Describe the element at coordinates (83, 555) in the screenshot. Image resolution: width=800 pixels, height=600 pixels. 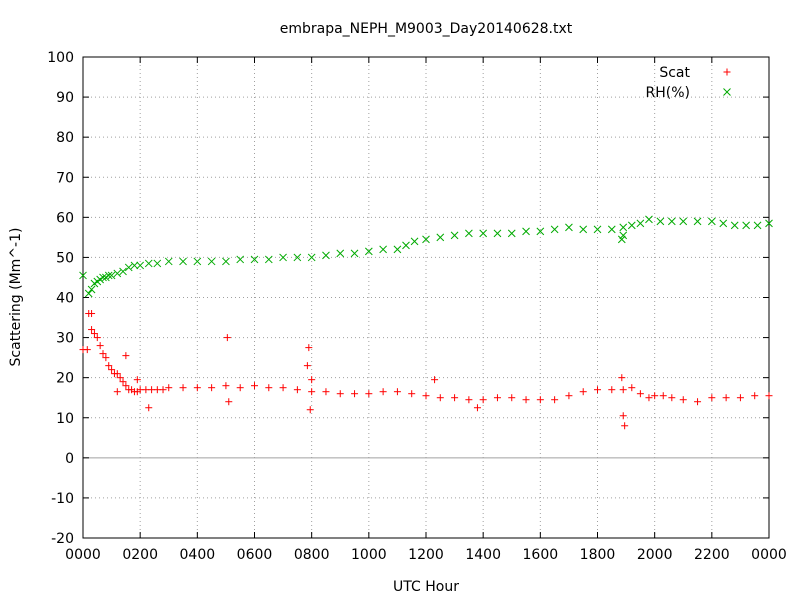
I see `x-tick-label: 0000` at that location.